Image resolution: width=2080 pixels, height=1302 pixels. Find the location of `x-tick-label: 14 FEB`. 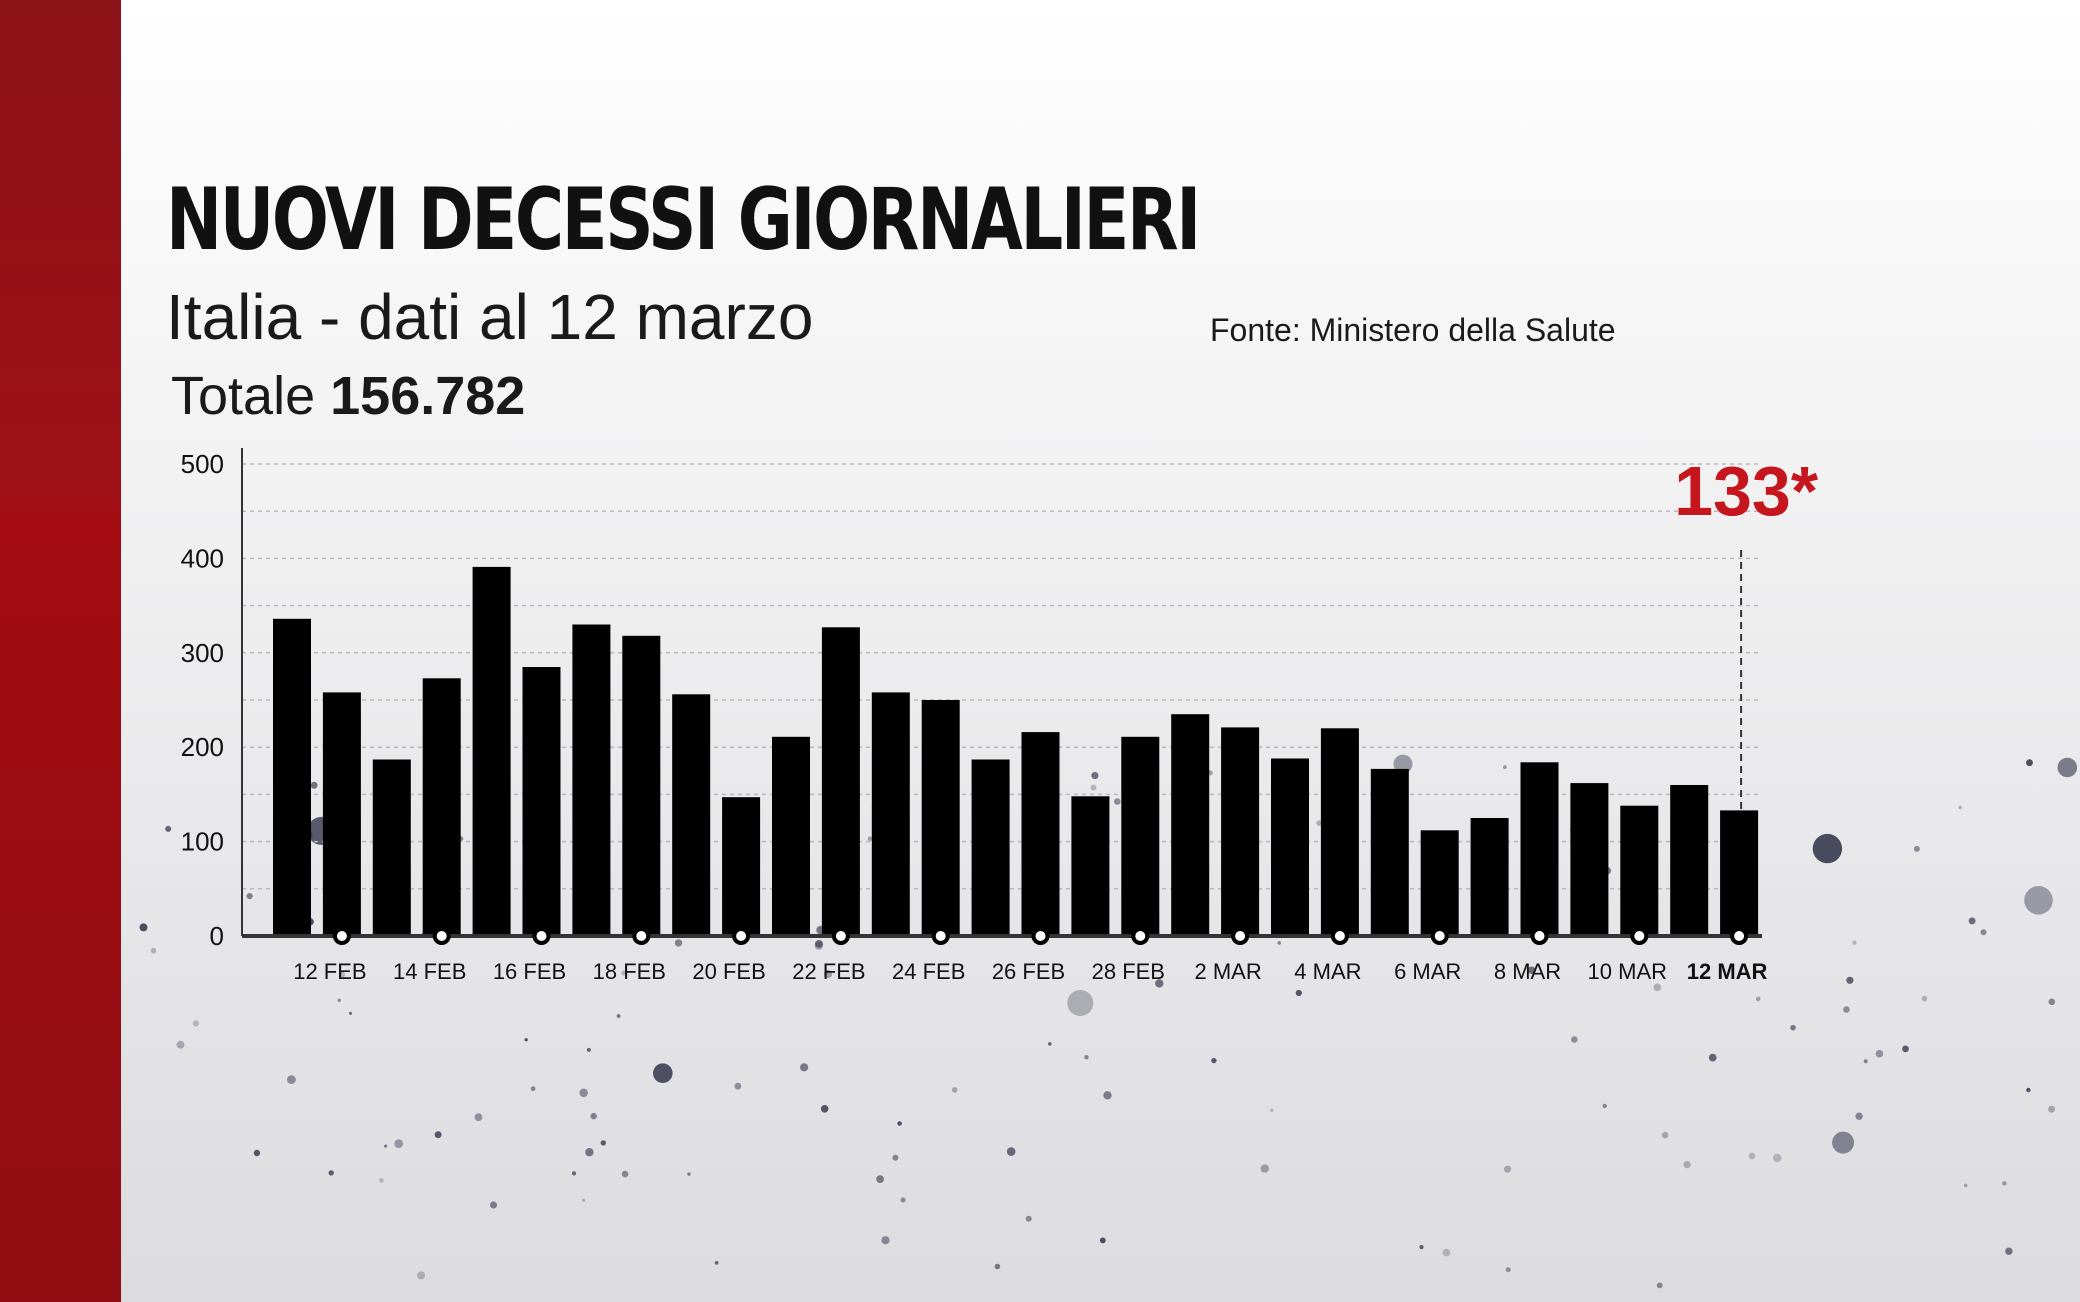

x-tick-label: 14 FEB is located at coordinates (429, 971).